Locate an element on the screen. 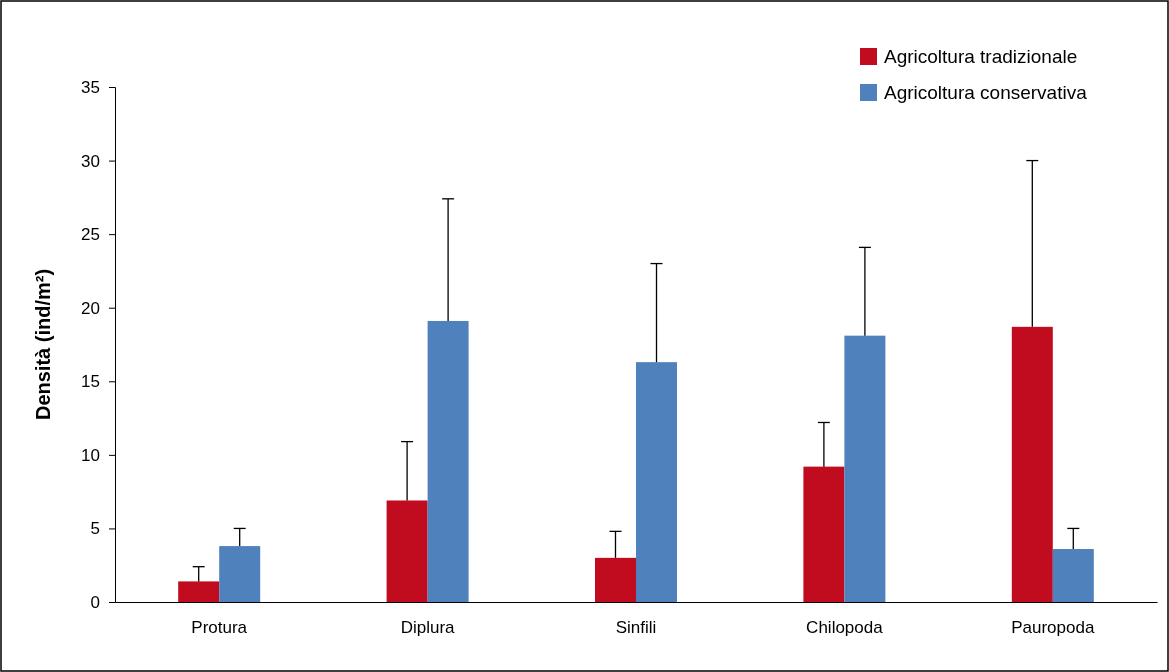 The image size is (1169, 672). x-tick-label: Pauropoda is located at coordinates (1053, 627).